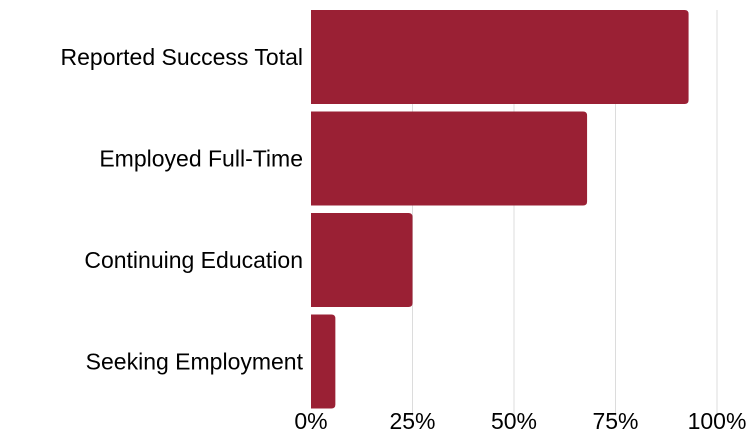 The width and height of the screenshot is (752, 437). What do you see at coordinates (310, 421) in the screenshot?
I see `x-tick-label: 0%` at bounding box center [310, 421].